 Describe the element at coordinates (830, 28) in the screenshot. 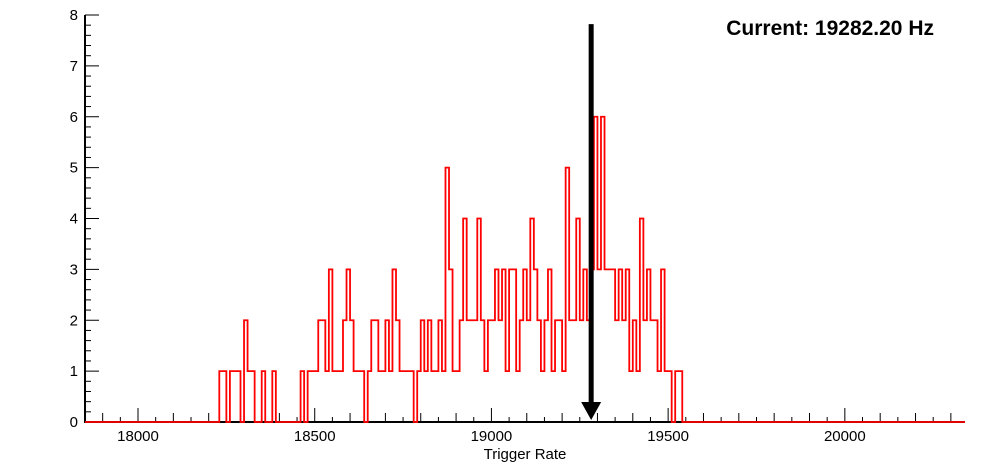

I see `current-rate-label: Current: 19282.20 Hz` at that location.